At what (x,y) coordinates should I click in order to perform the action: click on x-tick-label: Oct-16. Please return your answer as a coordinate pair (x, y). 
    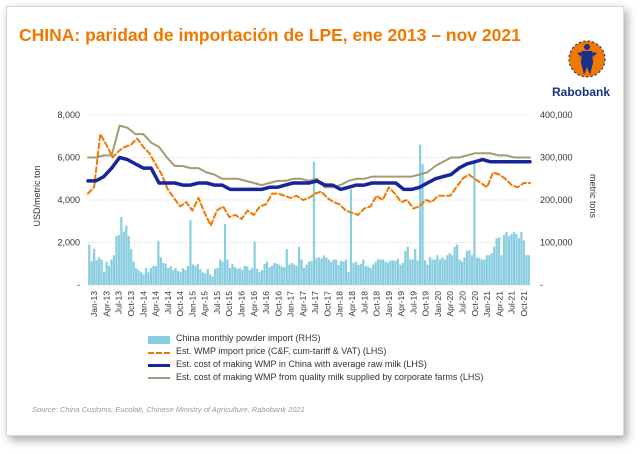
    Looking at the image, I should click on (278, 304).